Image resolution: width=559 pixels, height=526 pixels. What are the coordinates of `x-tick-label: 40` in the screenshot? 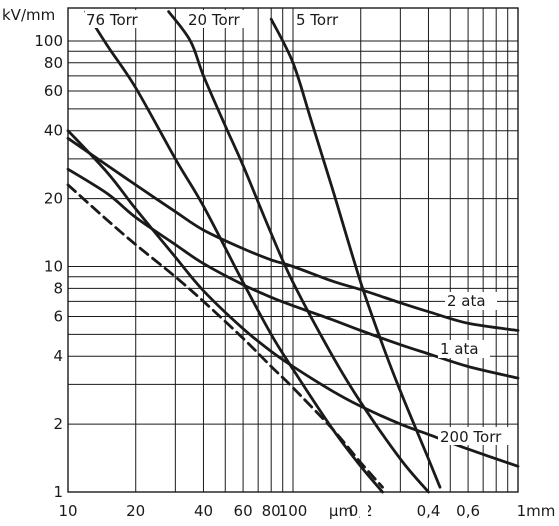 It's located at (203, 511).